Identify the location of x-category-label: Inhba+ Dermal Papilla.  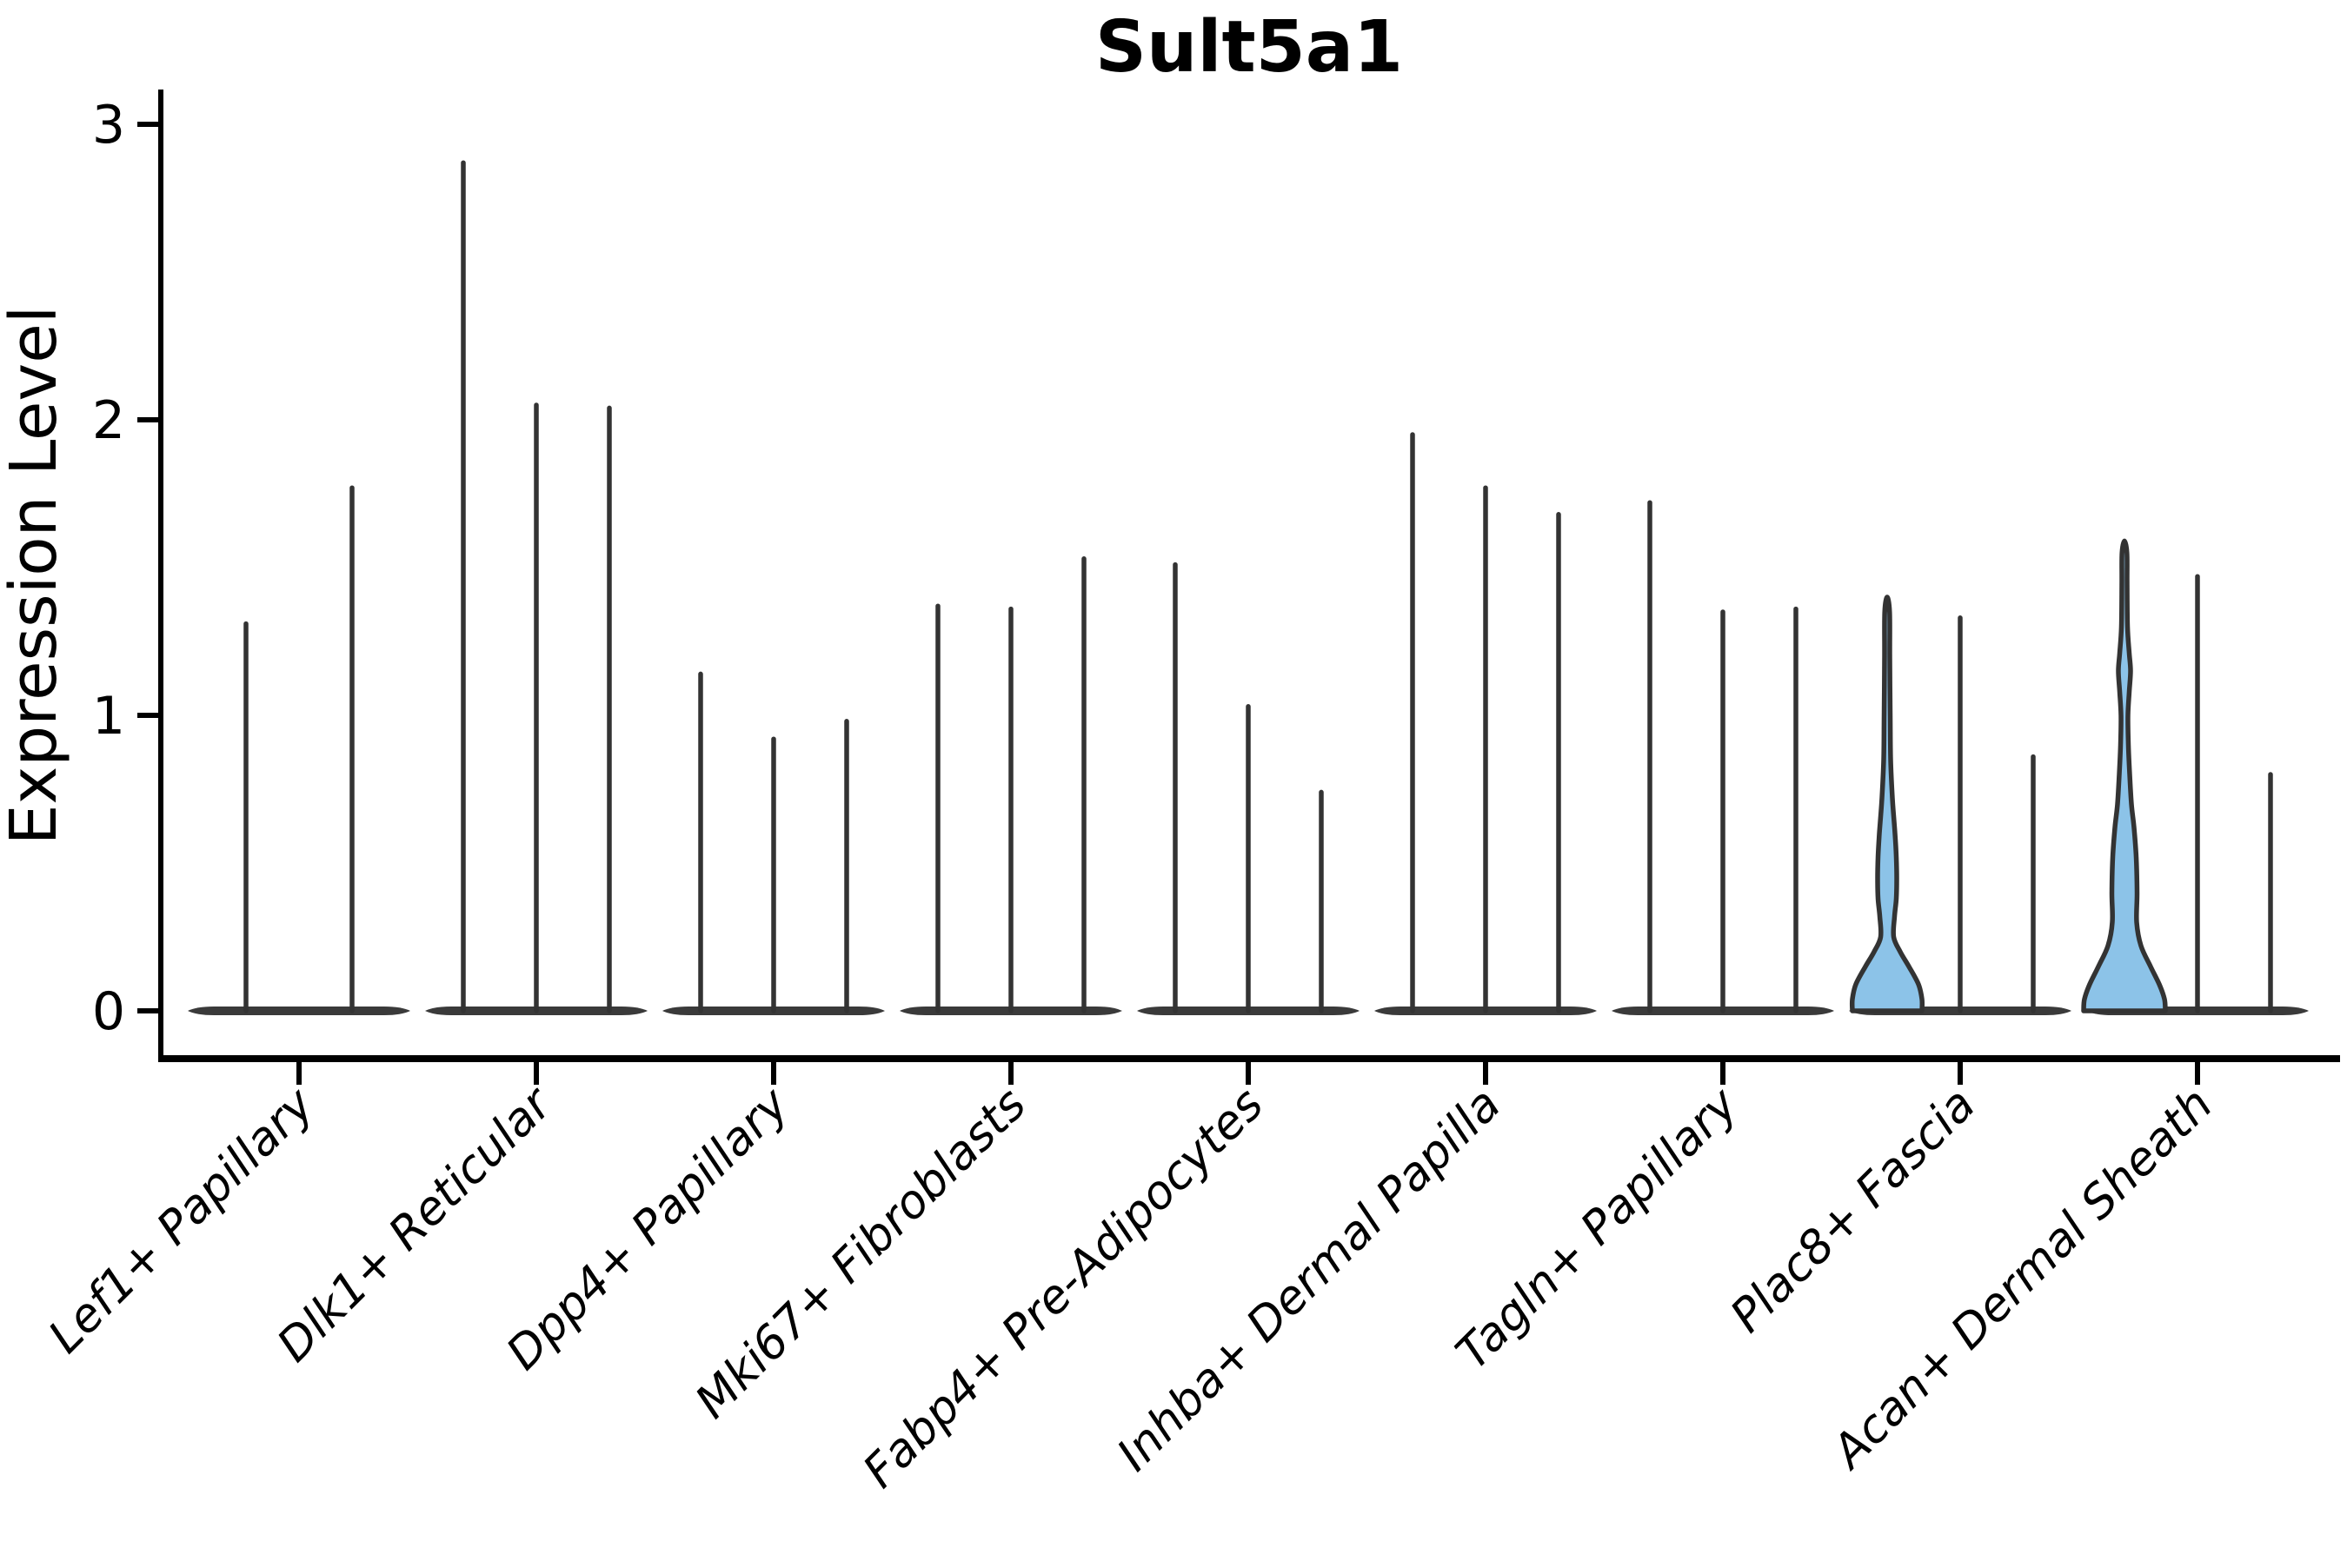
(1309, 1279).